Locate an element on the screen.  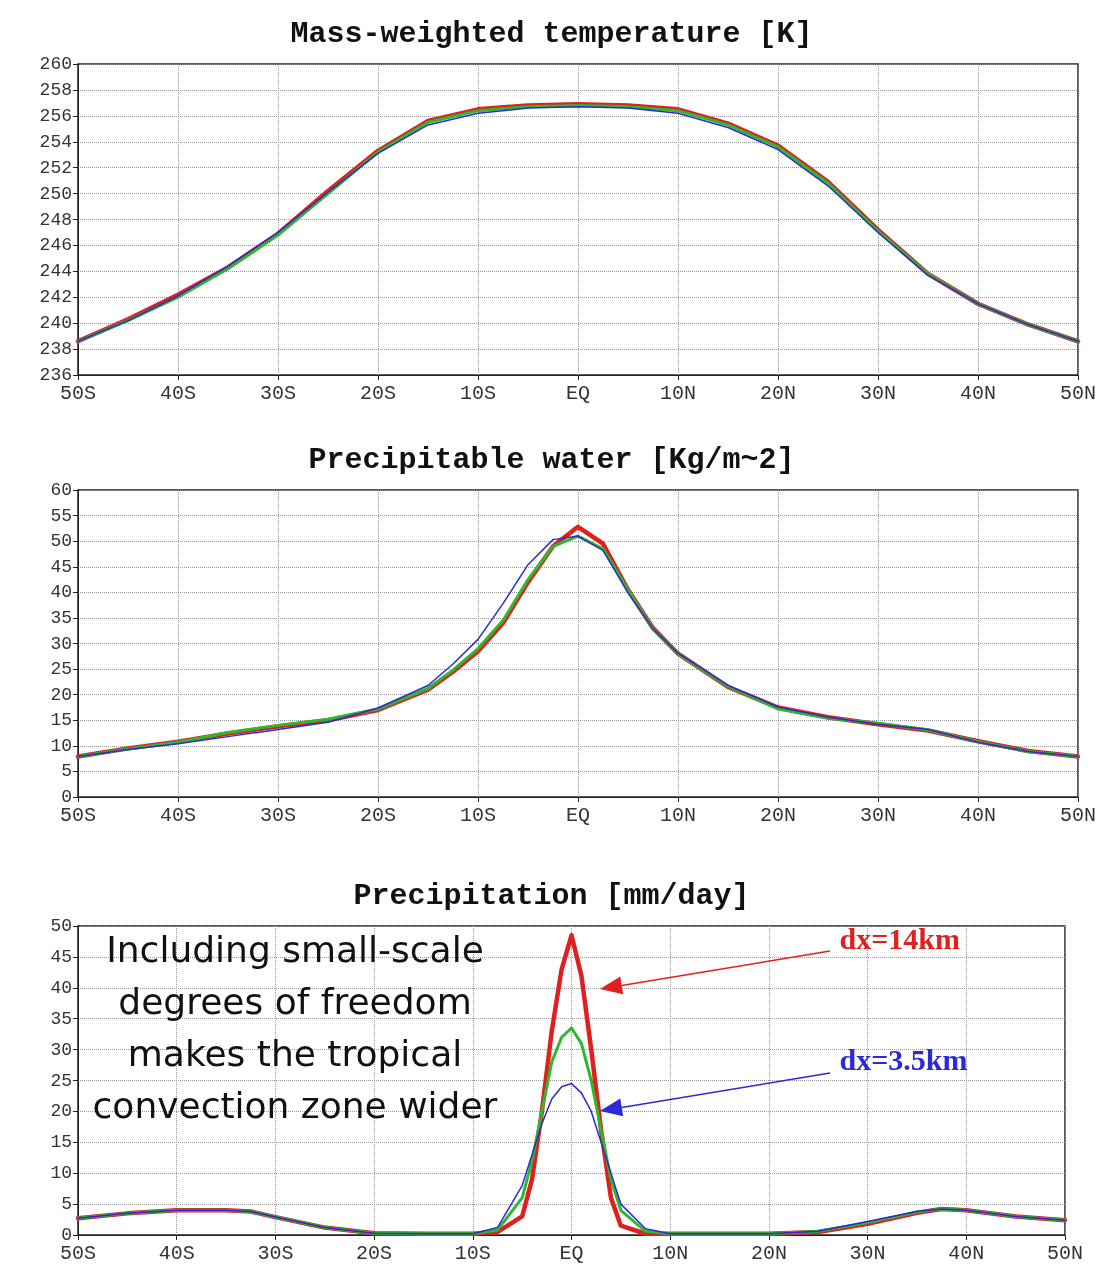
y-tick-label: 250 is located at coordinates (55, 193).